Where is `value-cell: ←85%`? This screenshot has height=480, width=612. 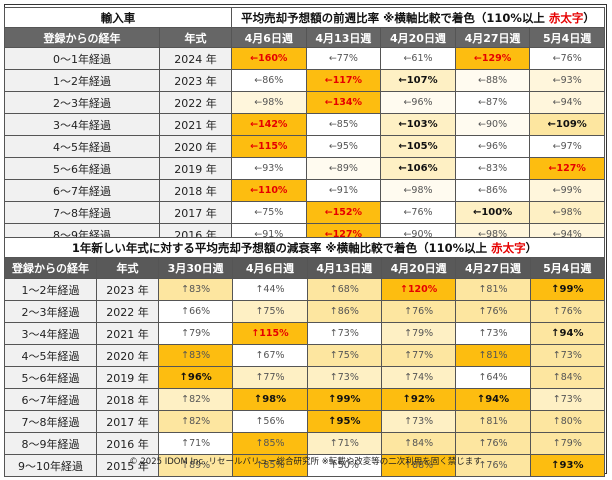 value-cell: ←85% is located at coordinates (343, 124).